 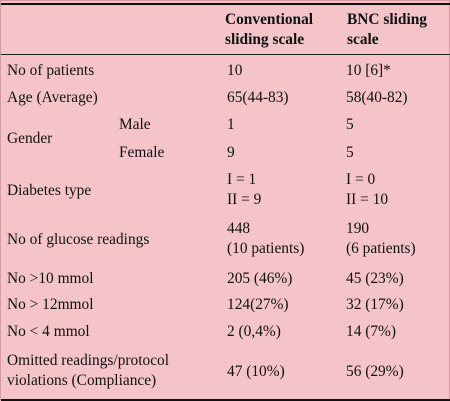 I want to click on header-conventional-sliding-scale: Conventional sliding scale, so click(x=269, y=30).